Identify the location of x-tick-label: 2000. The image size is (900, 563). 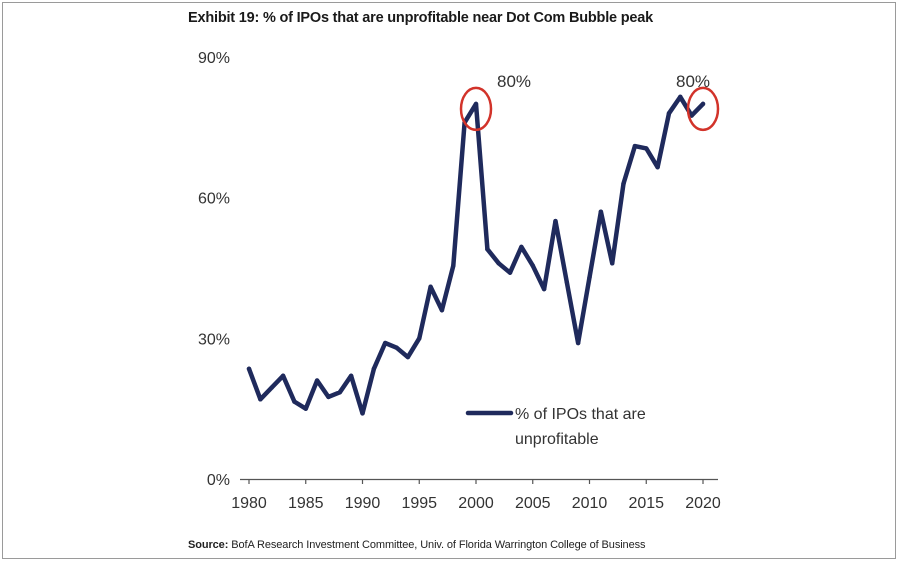
(476, 503).